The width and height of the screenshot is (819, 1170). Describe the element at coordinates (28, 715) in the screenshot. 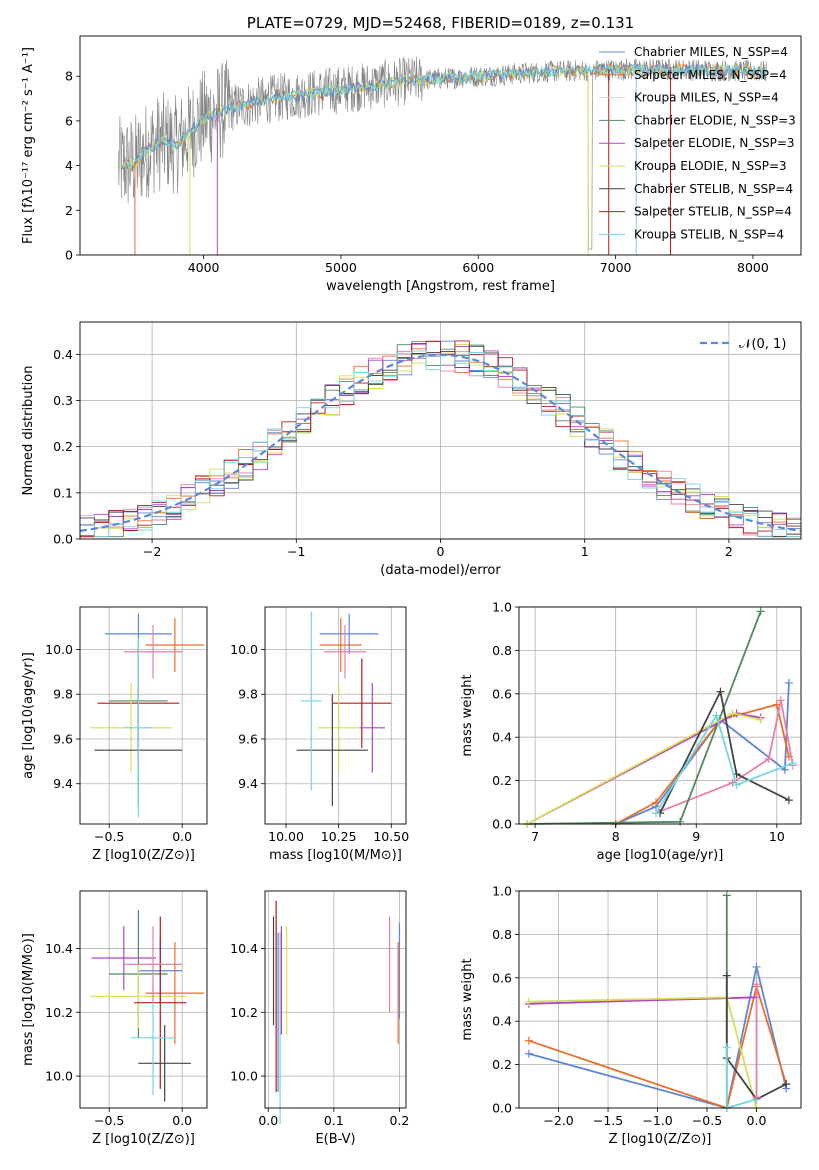

I see `y-axis-label: age [log10(age/yr)]` at that location.